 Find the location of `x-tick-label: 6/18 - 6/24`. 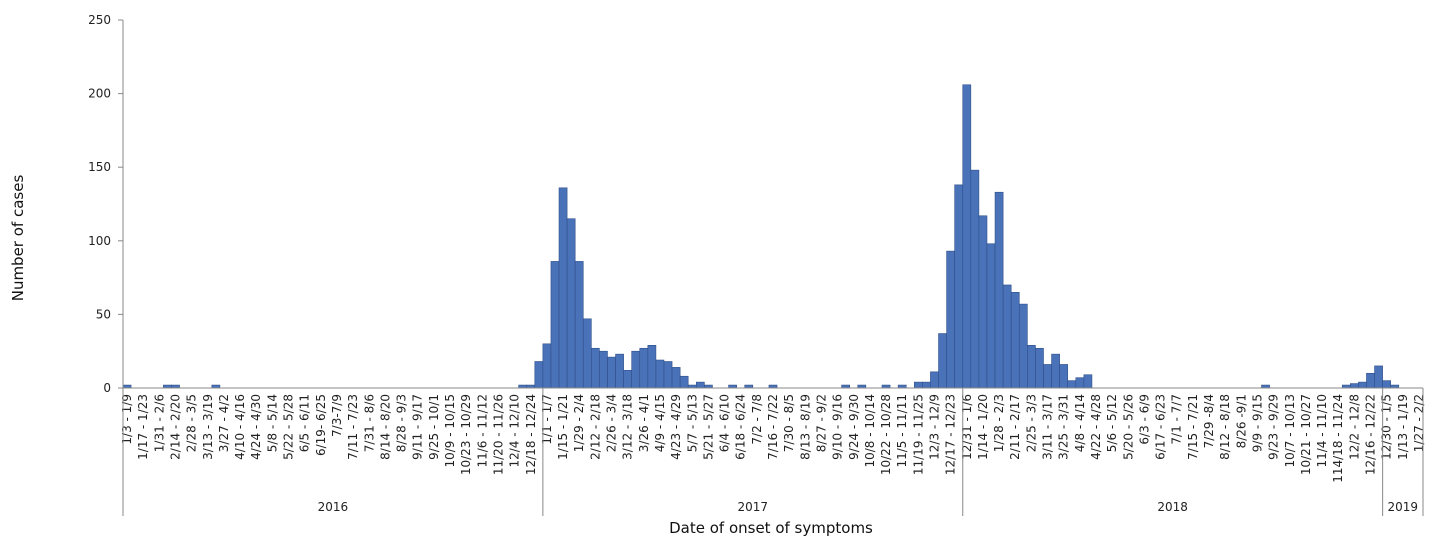

x-tick-label: 6/18 - 6/24 is located at coordinates (741, 427).